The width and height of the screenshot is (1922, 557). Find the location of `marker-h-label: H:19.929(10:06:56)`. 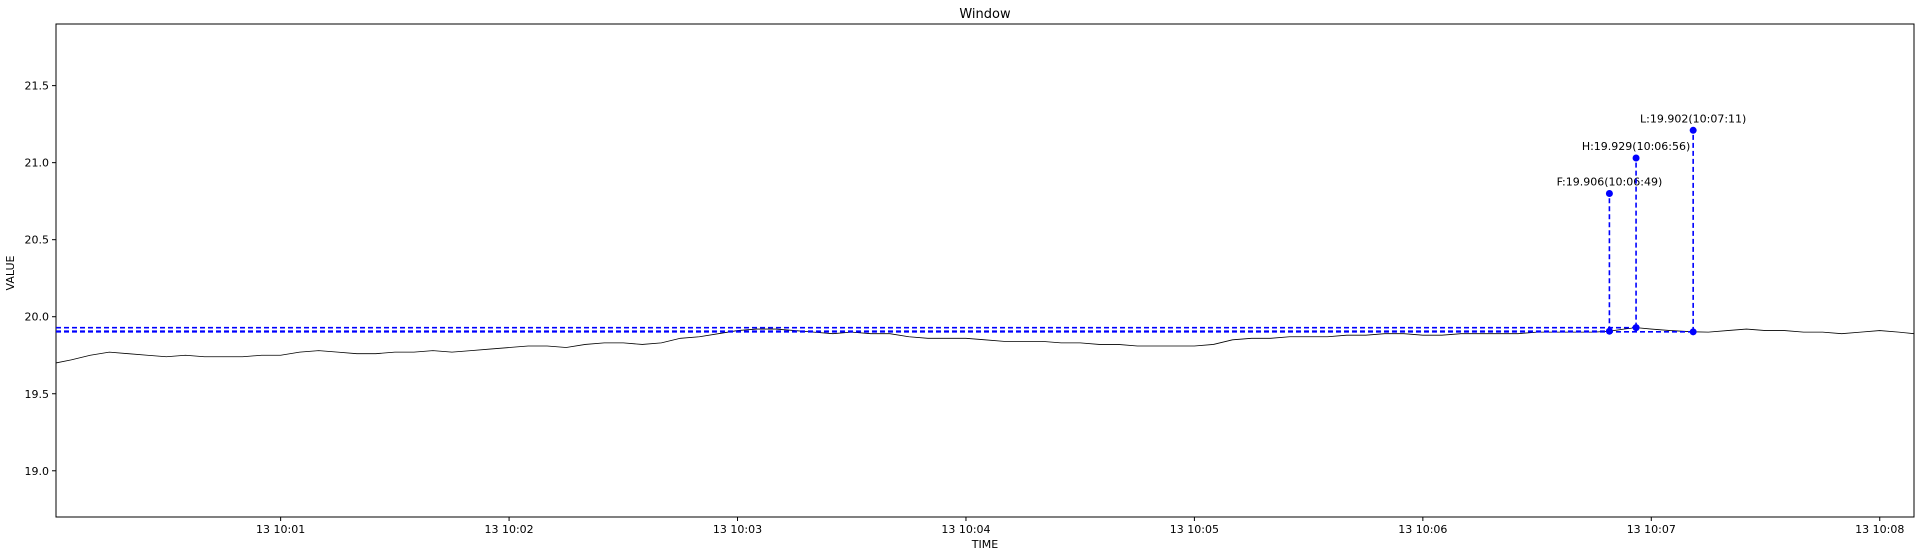

marker-h-label: H:19.929(10:06:56) is located at coordinates (1636, 146).